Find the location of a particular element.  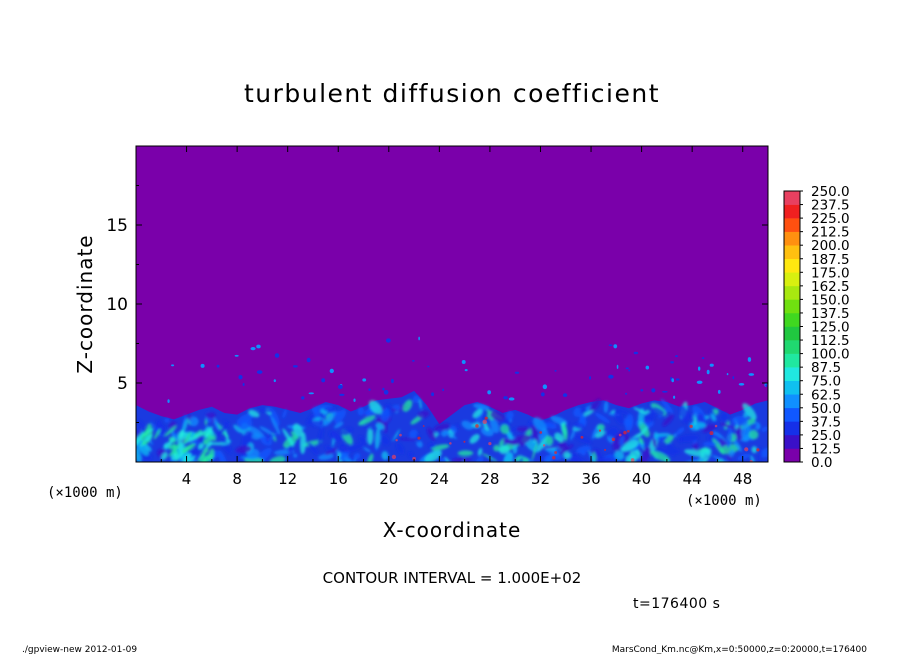

x-tick-label: 20 is located at coordinates (388, 479).